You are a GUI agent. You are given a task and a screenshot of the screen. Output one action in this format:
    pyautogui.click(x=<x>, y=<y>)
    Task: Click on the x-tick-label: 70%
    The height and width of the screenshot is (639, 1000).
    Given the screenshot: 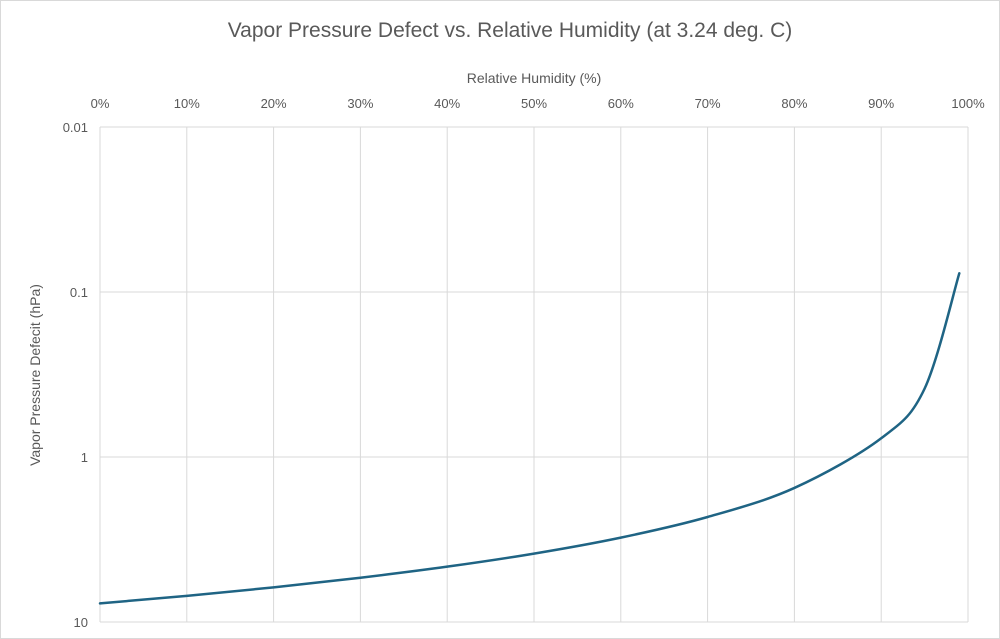 What is the action you would take?
    pyautogui.click(x=708, y=103)
    